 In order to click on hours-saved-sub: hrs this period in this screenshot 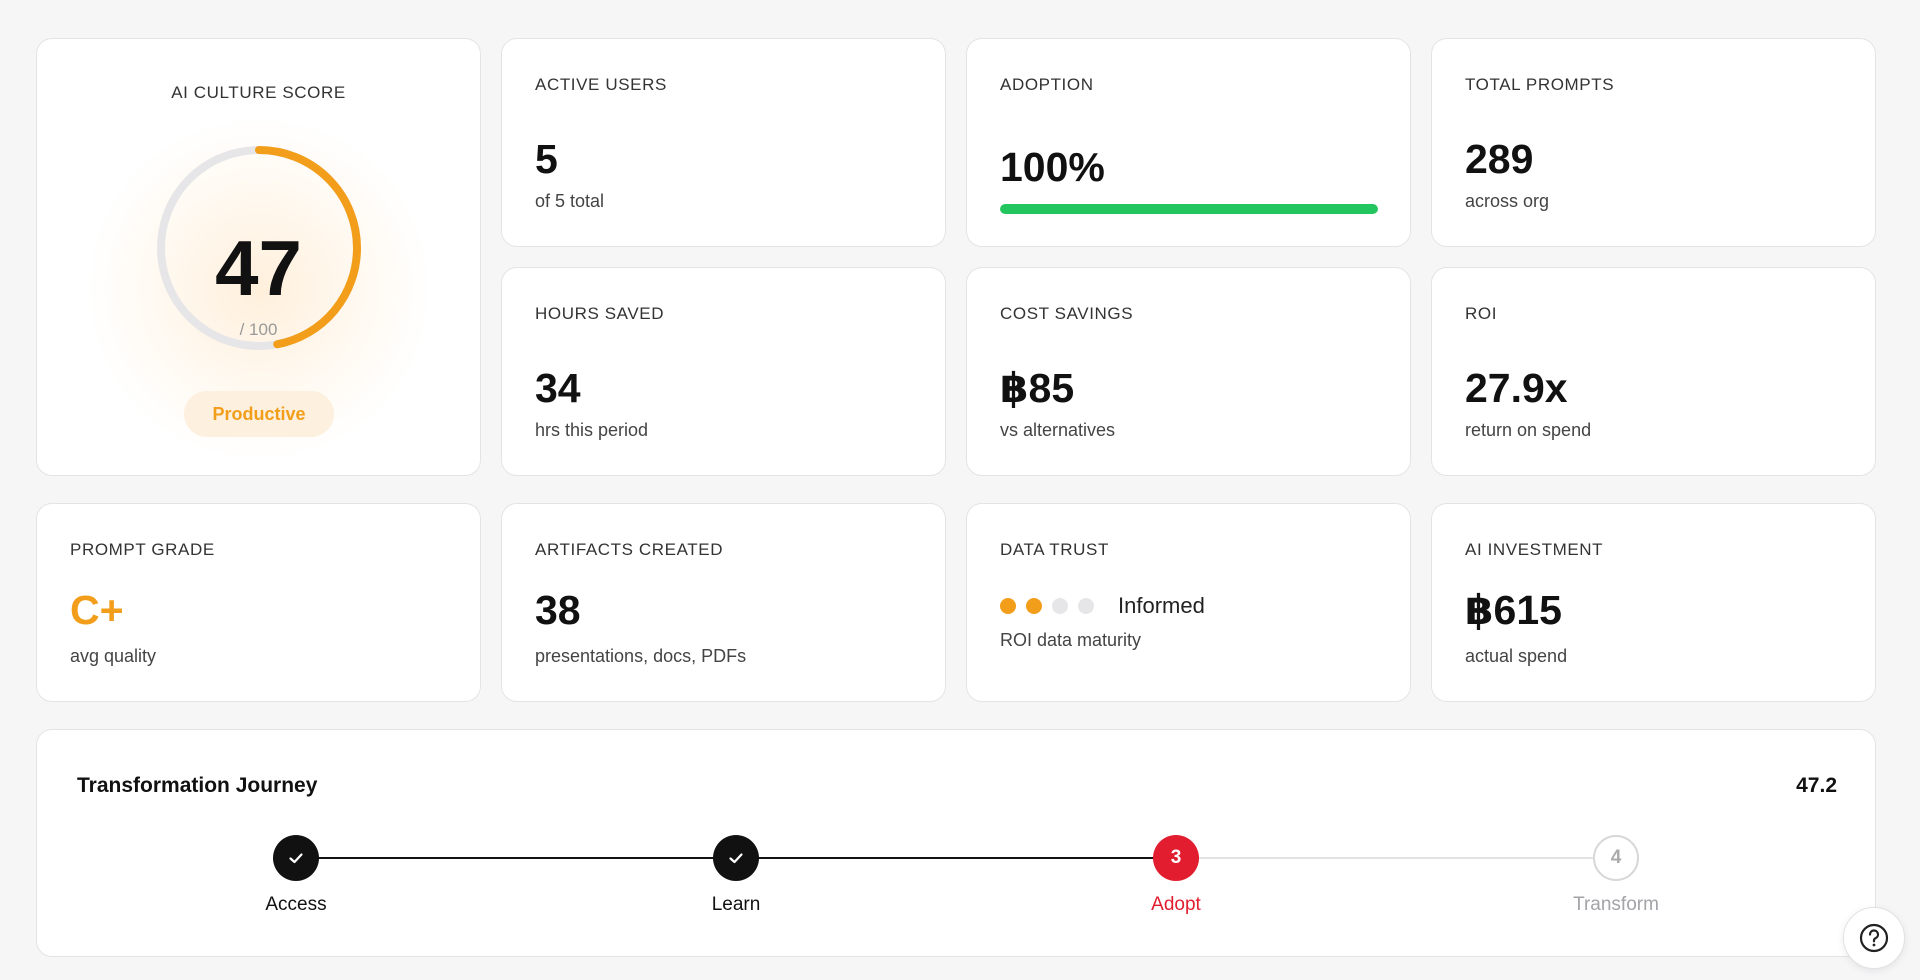, I will do `click(592, 430)`.